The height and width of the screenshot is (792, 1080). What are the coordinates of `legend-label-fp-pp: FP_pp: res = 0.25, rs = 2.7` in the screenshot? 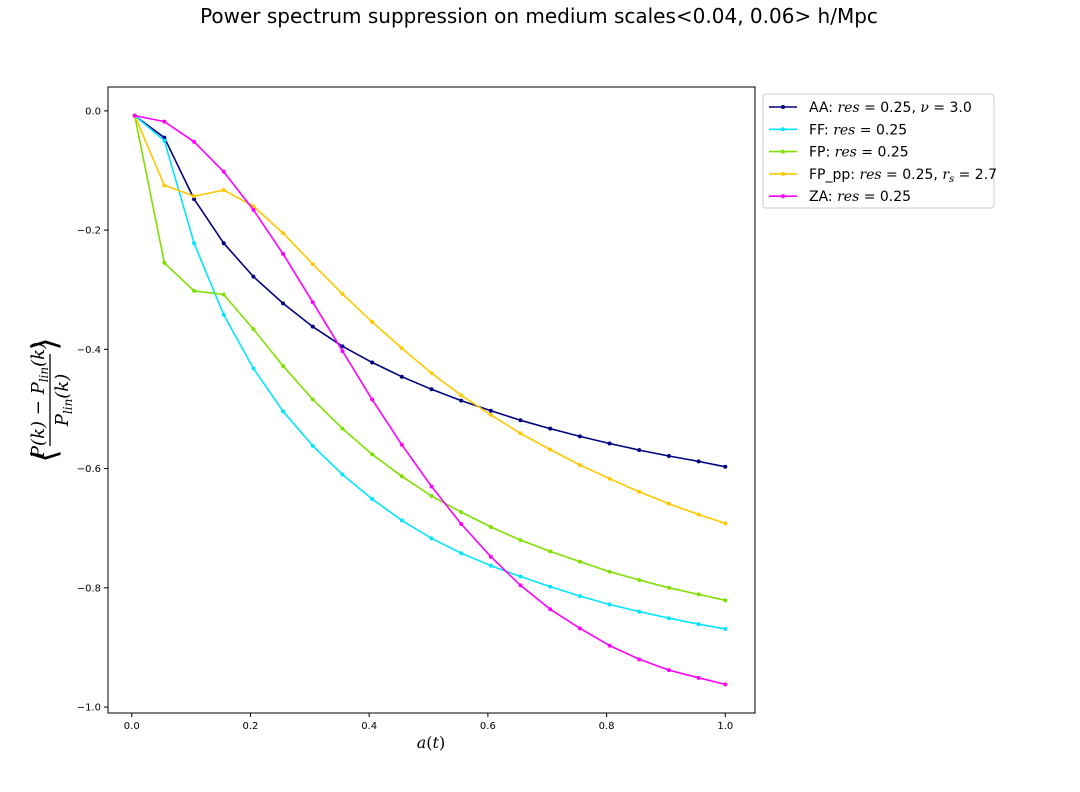 It's located at (903, 176).